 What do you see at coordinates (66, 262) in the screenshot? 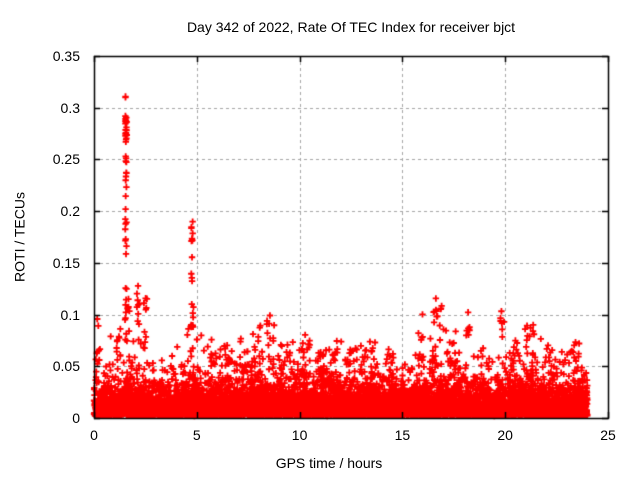
I see `y-tick-label: 0.15` at bounding box center [66, 262].